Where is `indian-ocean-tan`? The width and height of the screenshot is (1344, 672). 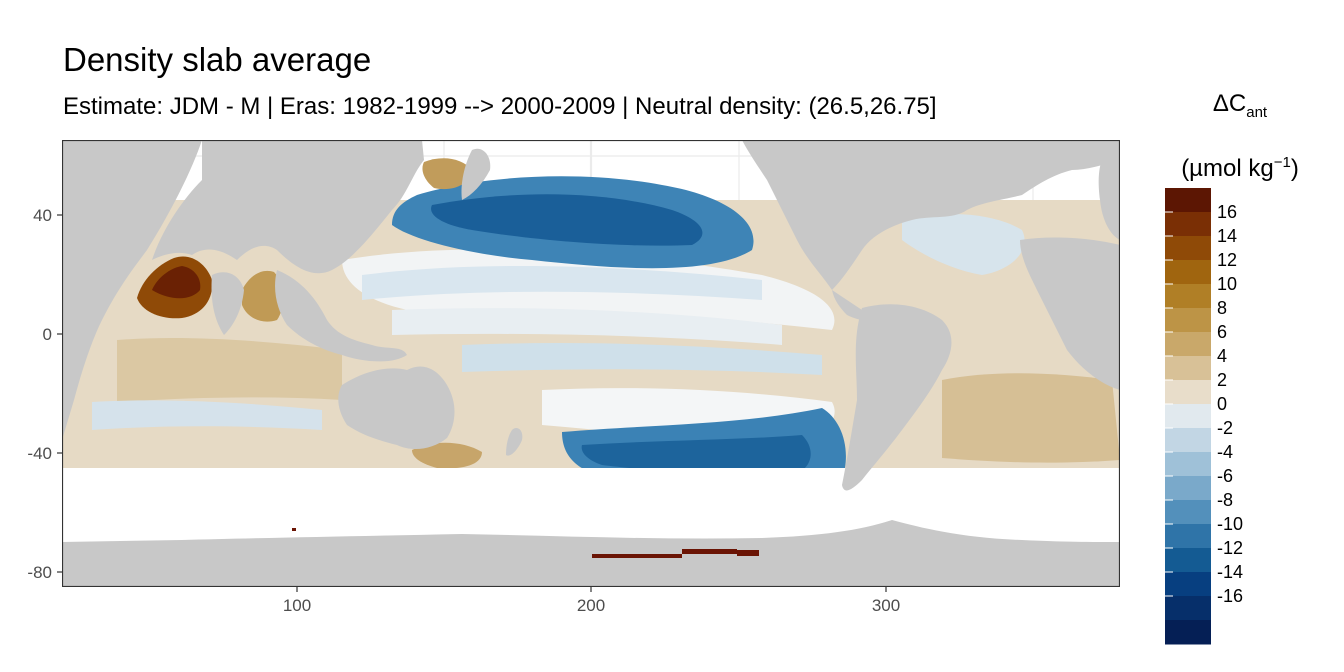 indian-ocean-tan is located at coordinates (229, 370).